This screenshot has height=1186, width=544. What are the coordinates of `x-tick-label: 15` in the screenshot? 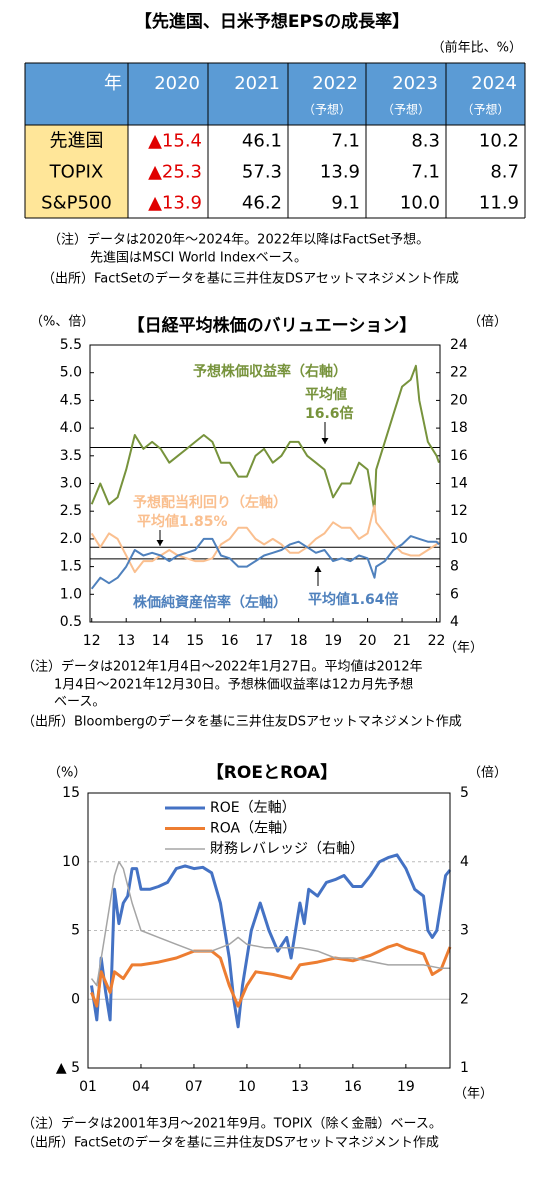 It's located at (195, 641).